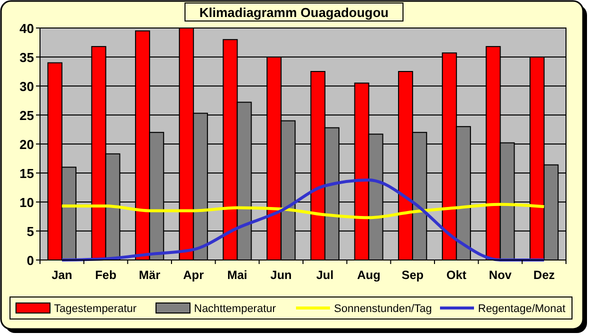  I want to click on legend-label: Regentage/Monat, so click(522, 309).